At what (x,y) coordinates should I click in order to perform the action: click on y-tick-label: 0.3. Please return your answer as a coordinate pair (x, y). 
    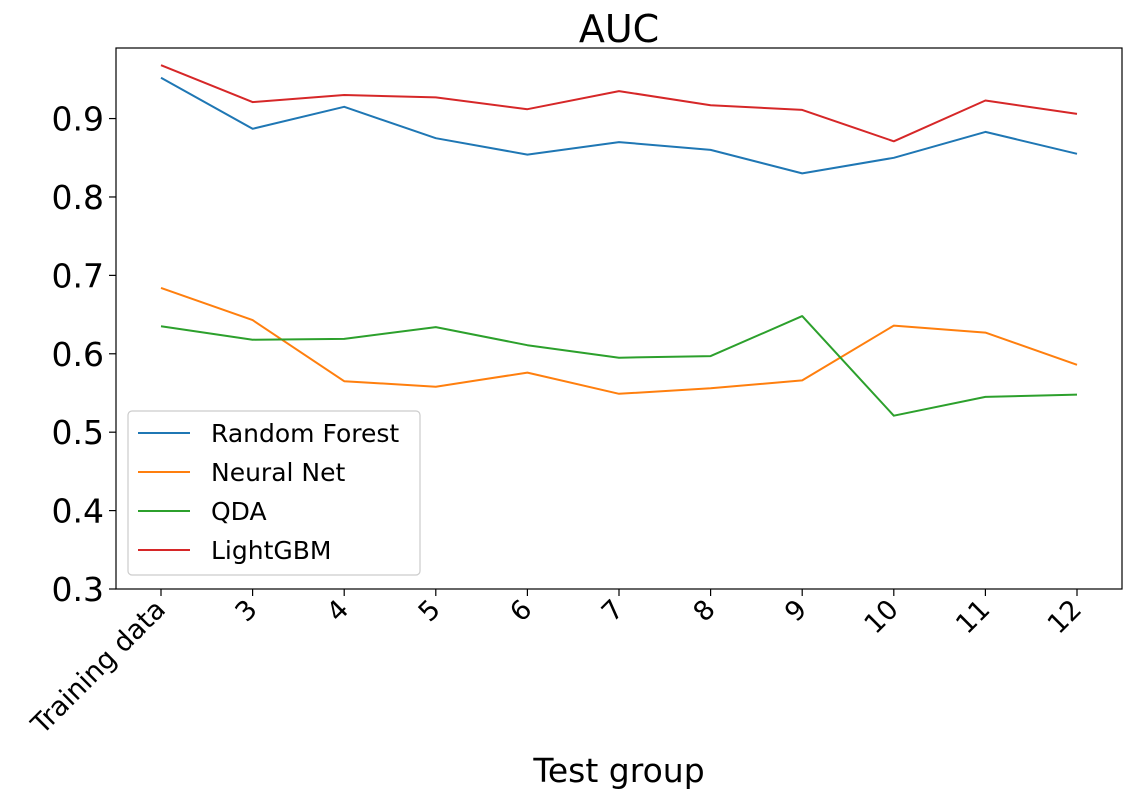
    Looking at the image, I should click on (78, 589).